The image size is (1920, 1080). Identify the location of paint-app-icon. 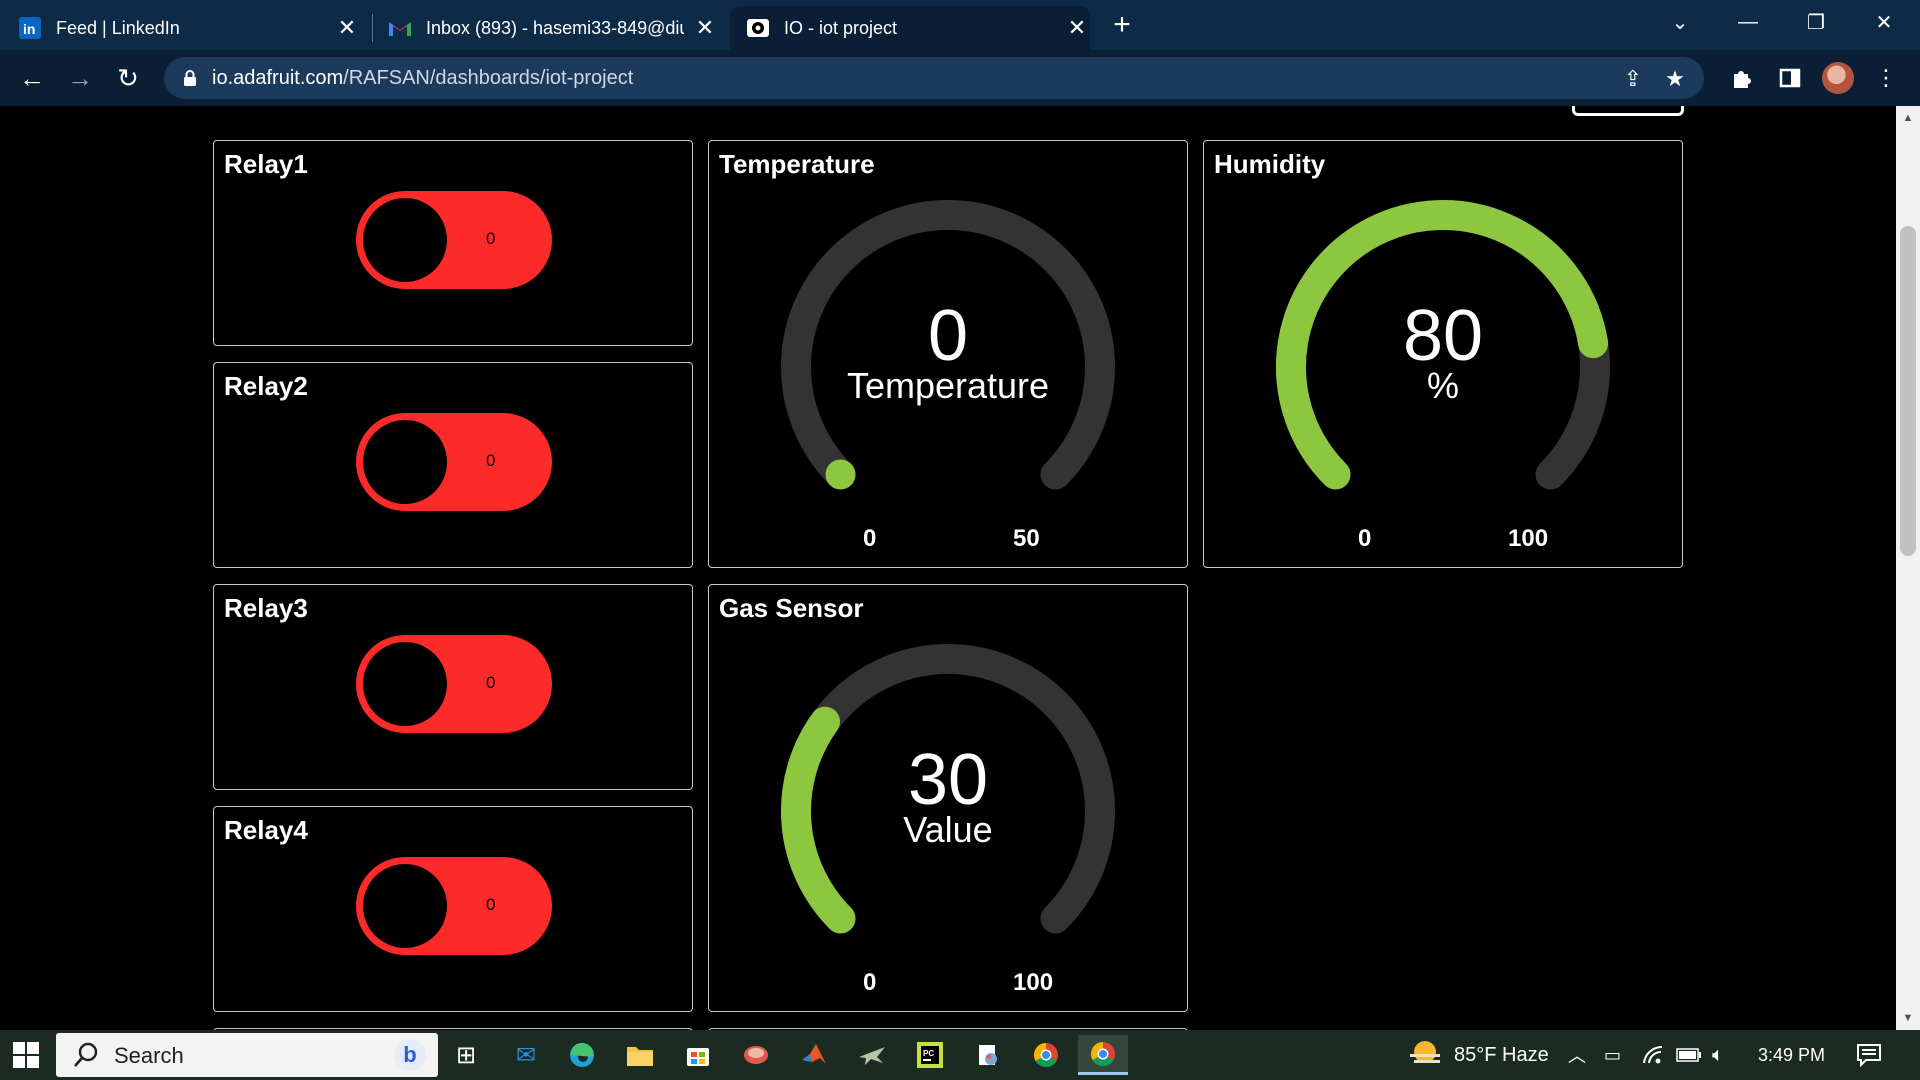
(988, 1055).